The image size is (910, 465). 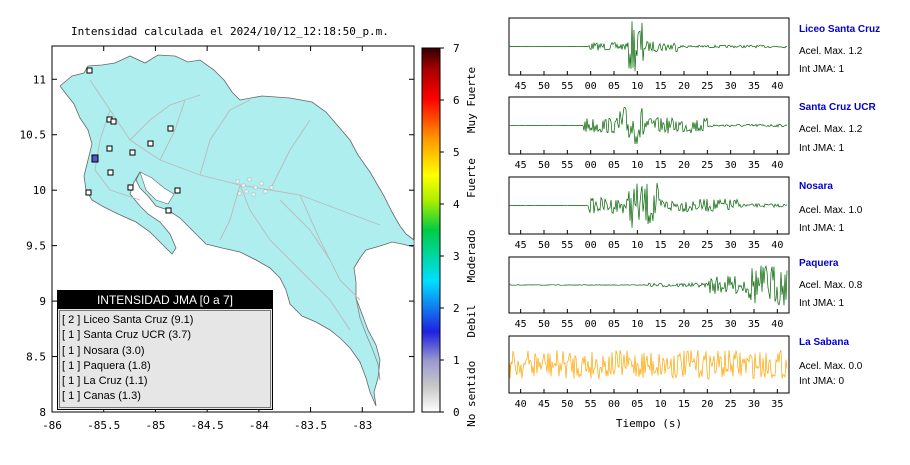 What do you see at coordinates (310, 425) in the screenshot?
I see `x-tick-label: -83.5` at bounding box center [310, 425].